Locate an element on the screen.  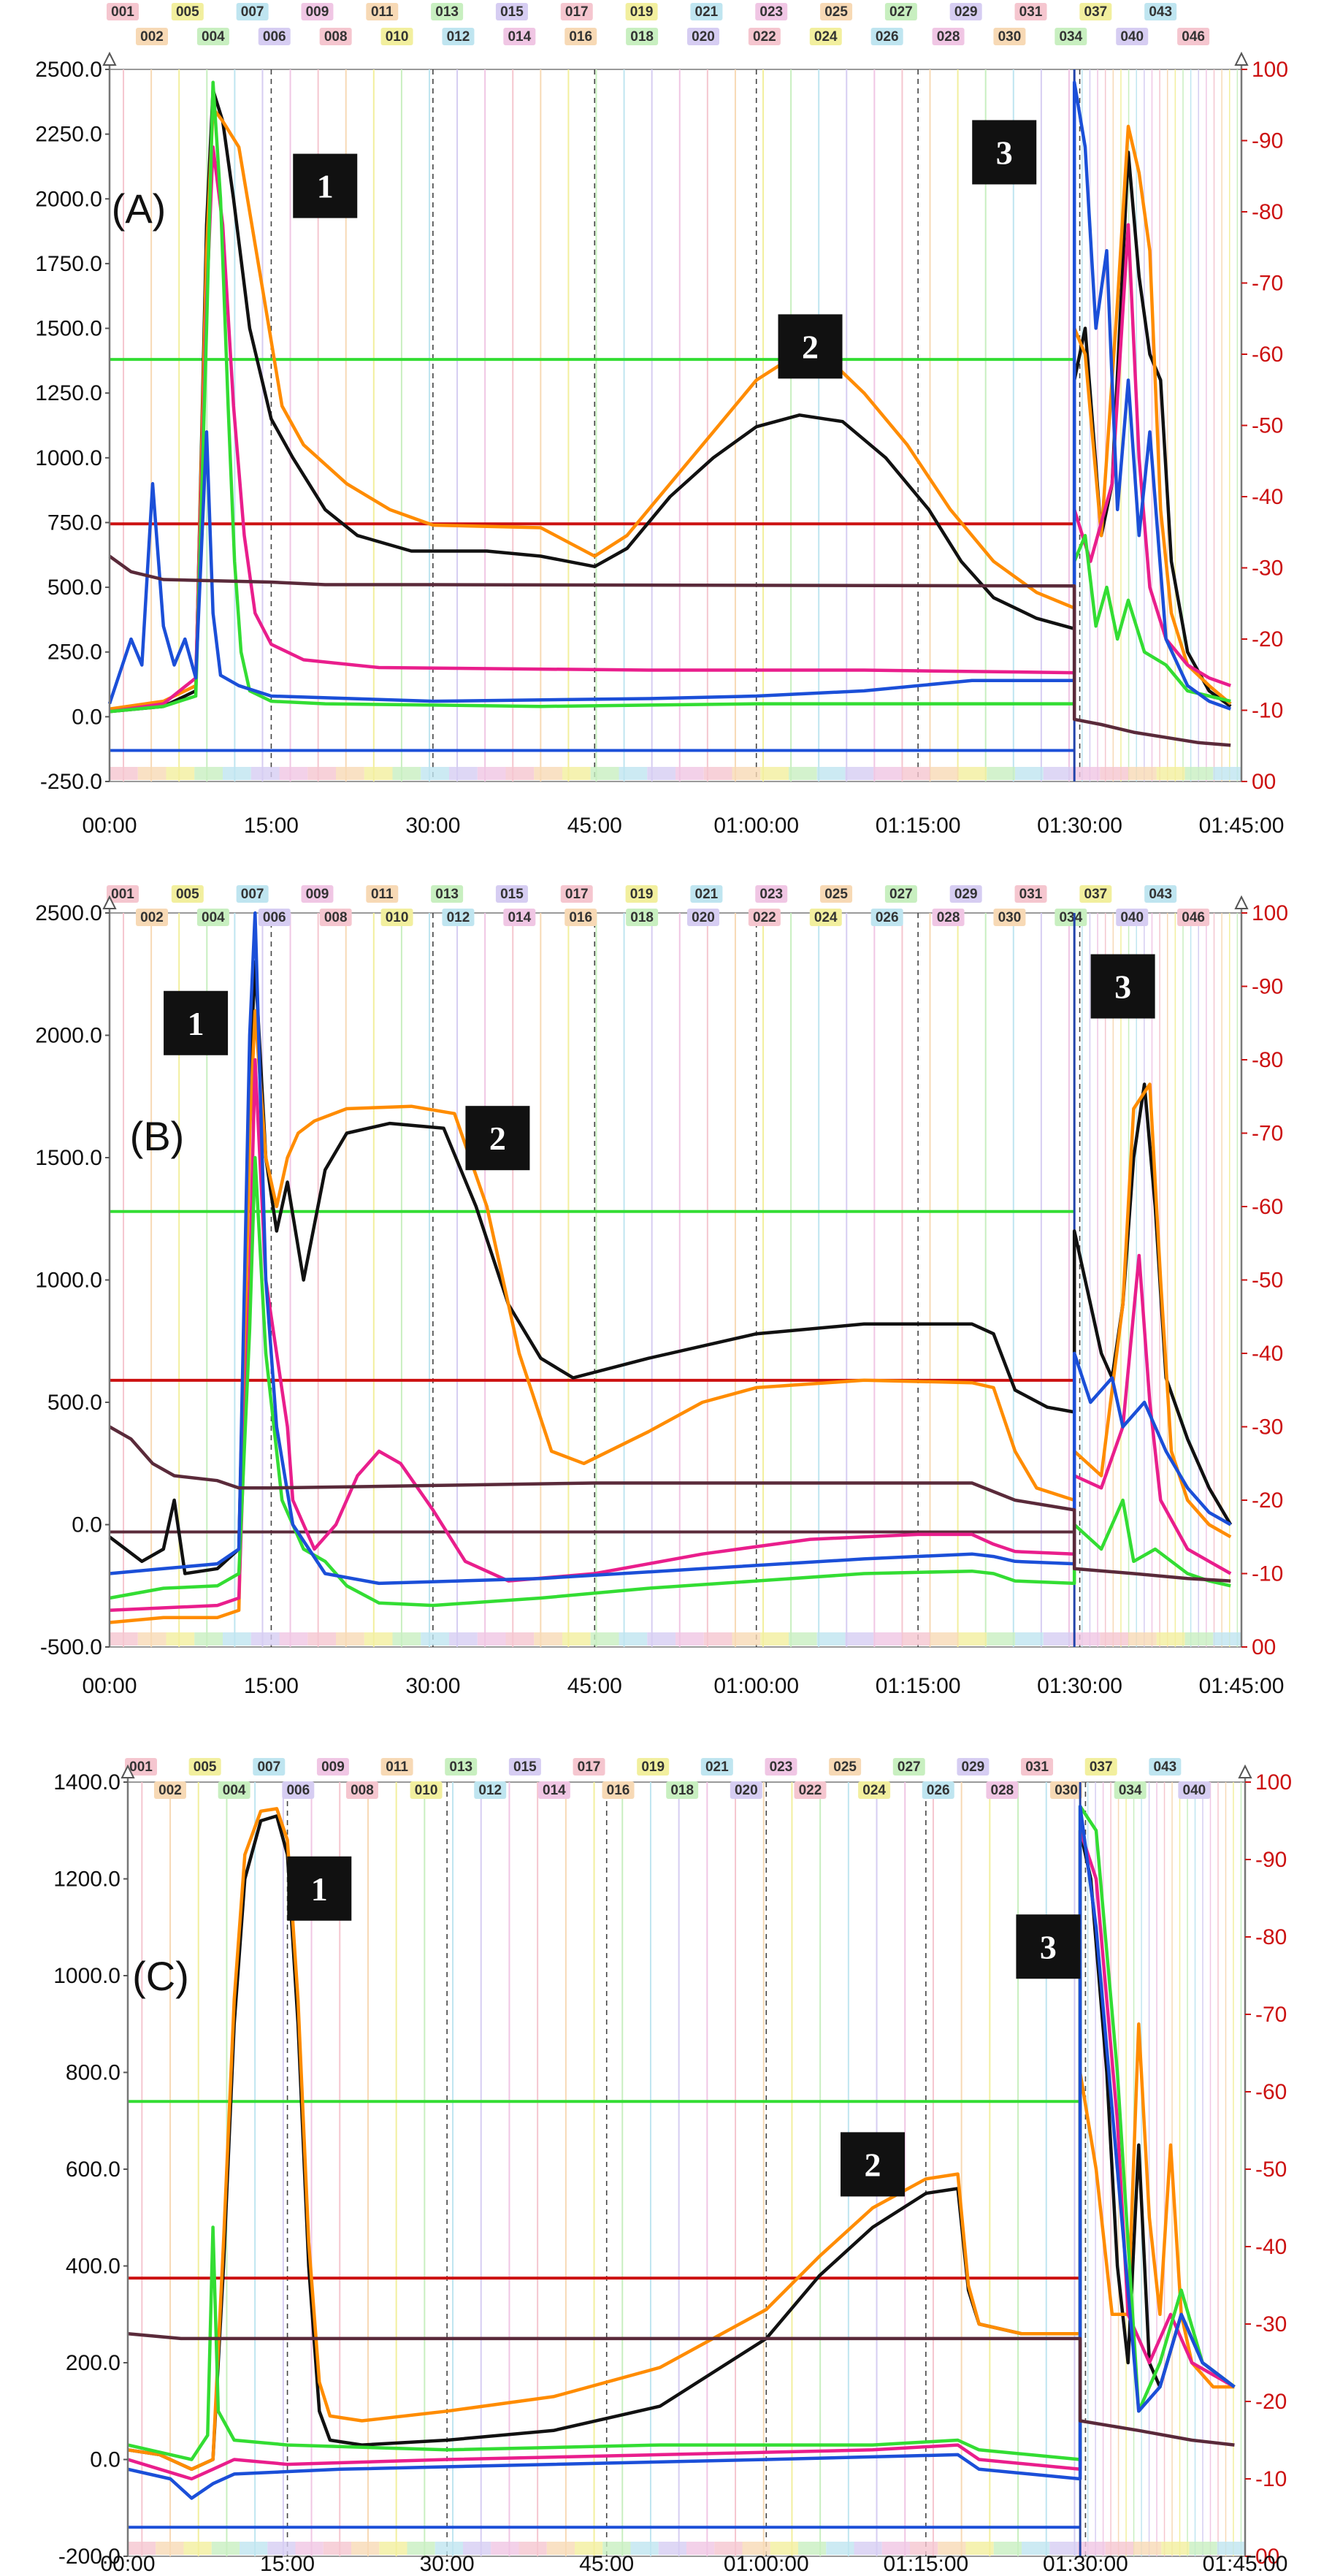
phase-marker-label: 1 is located at coordinates (325, 186).